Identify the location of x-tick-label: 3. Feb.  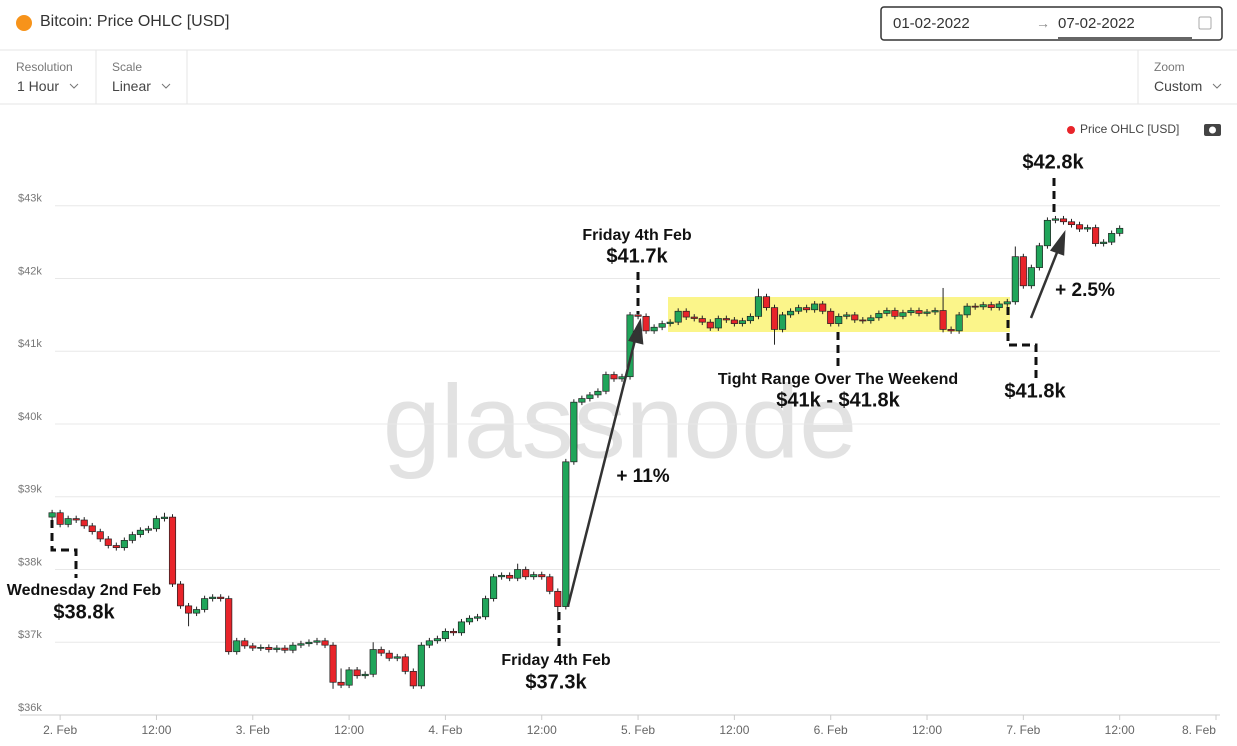
(253, 730).